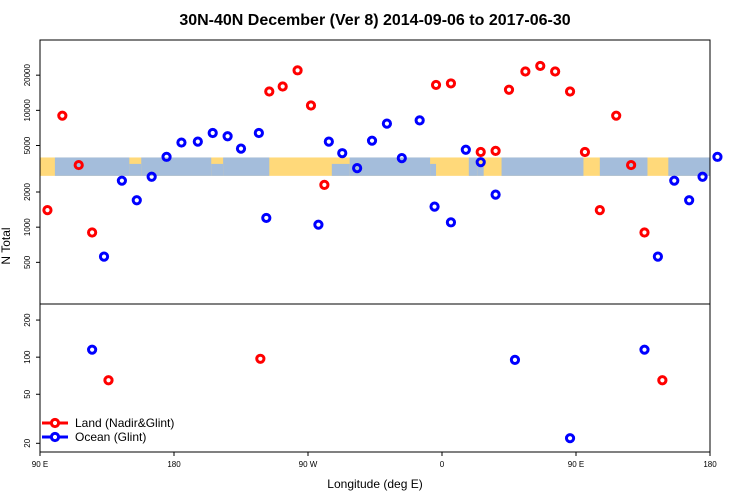  Describe the element at coordinates (27, 393) in the screenshot. I see `lower-y-tick-label: 50` at that location.